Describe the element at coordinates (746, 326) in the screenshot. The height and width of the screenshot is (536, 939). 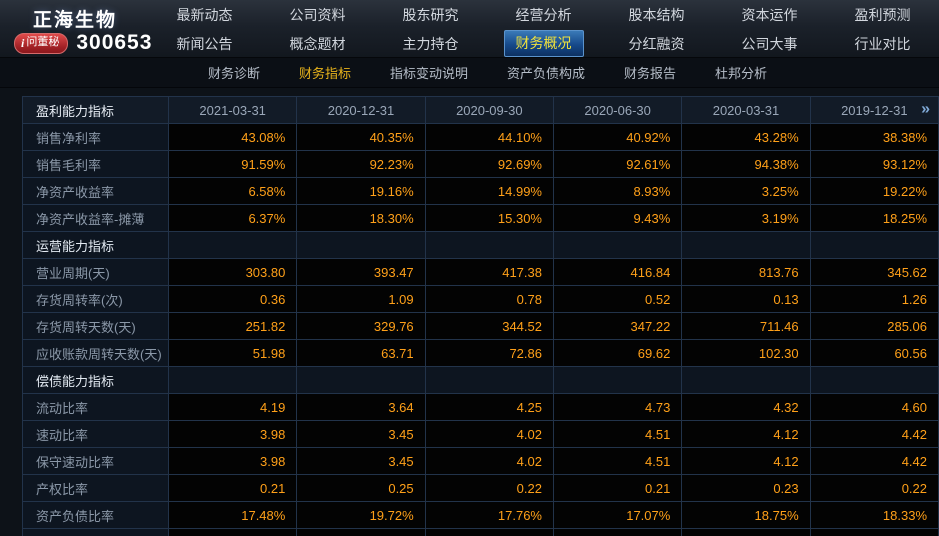
I see `metric-value: 711.46` at that location.